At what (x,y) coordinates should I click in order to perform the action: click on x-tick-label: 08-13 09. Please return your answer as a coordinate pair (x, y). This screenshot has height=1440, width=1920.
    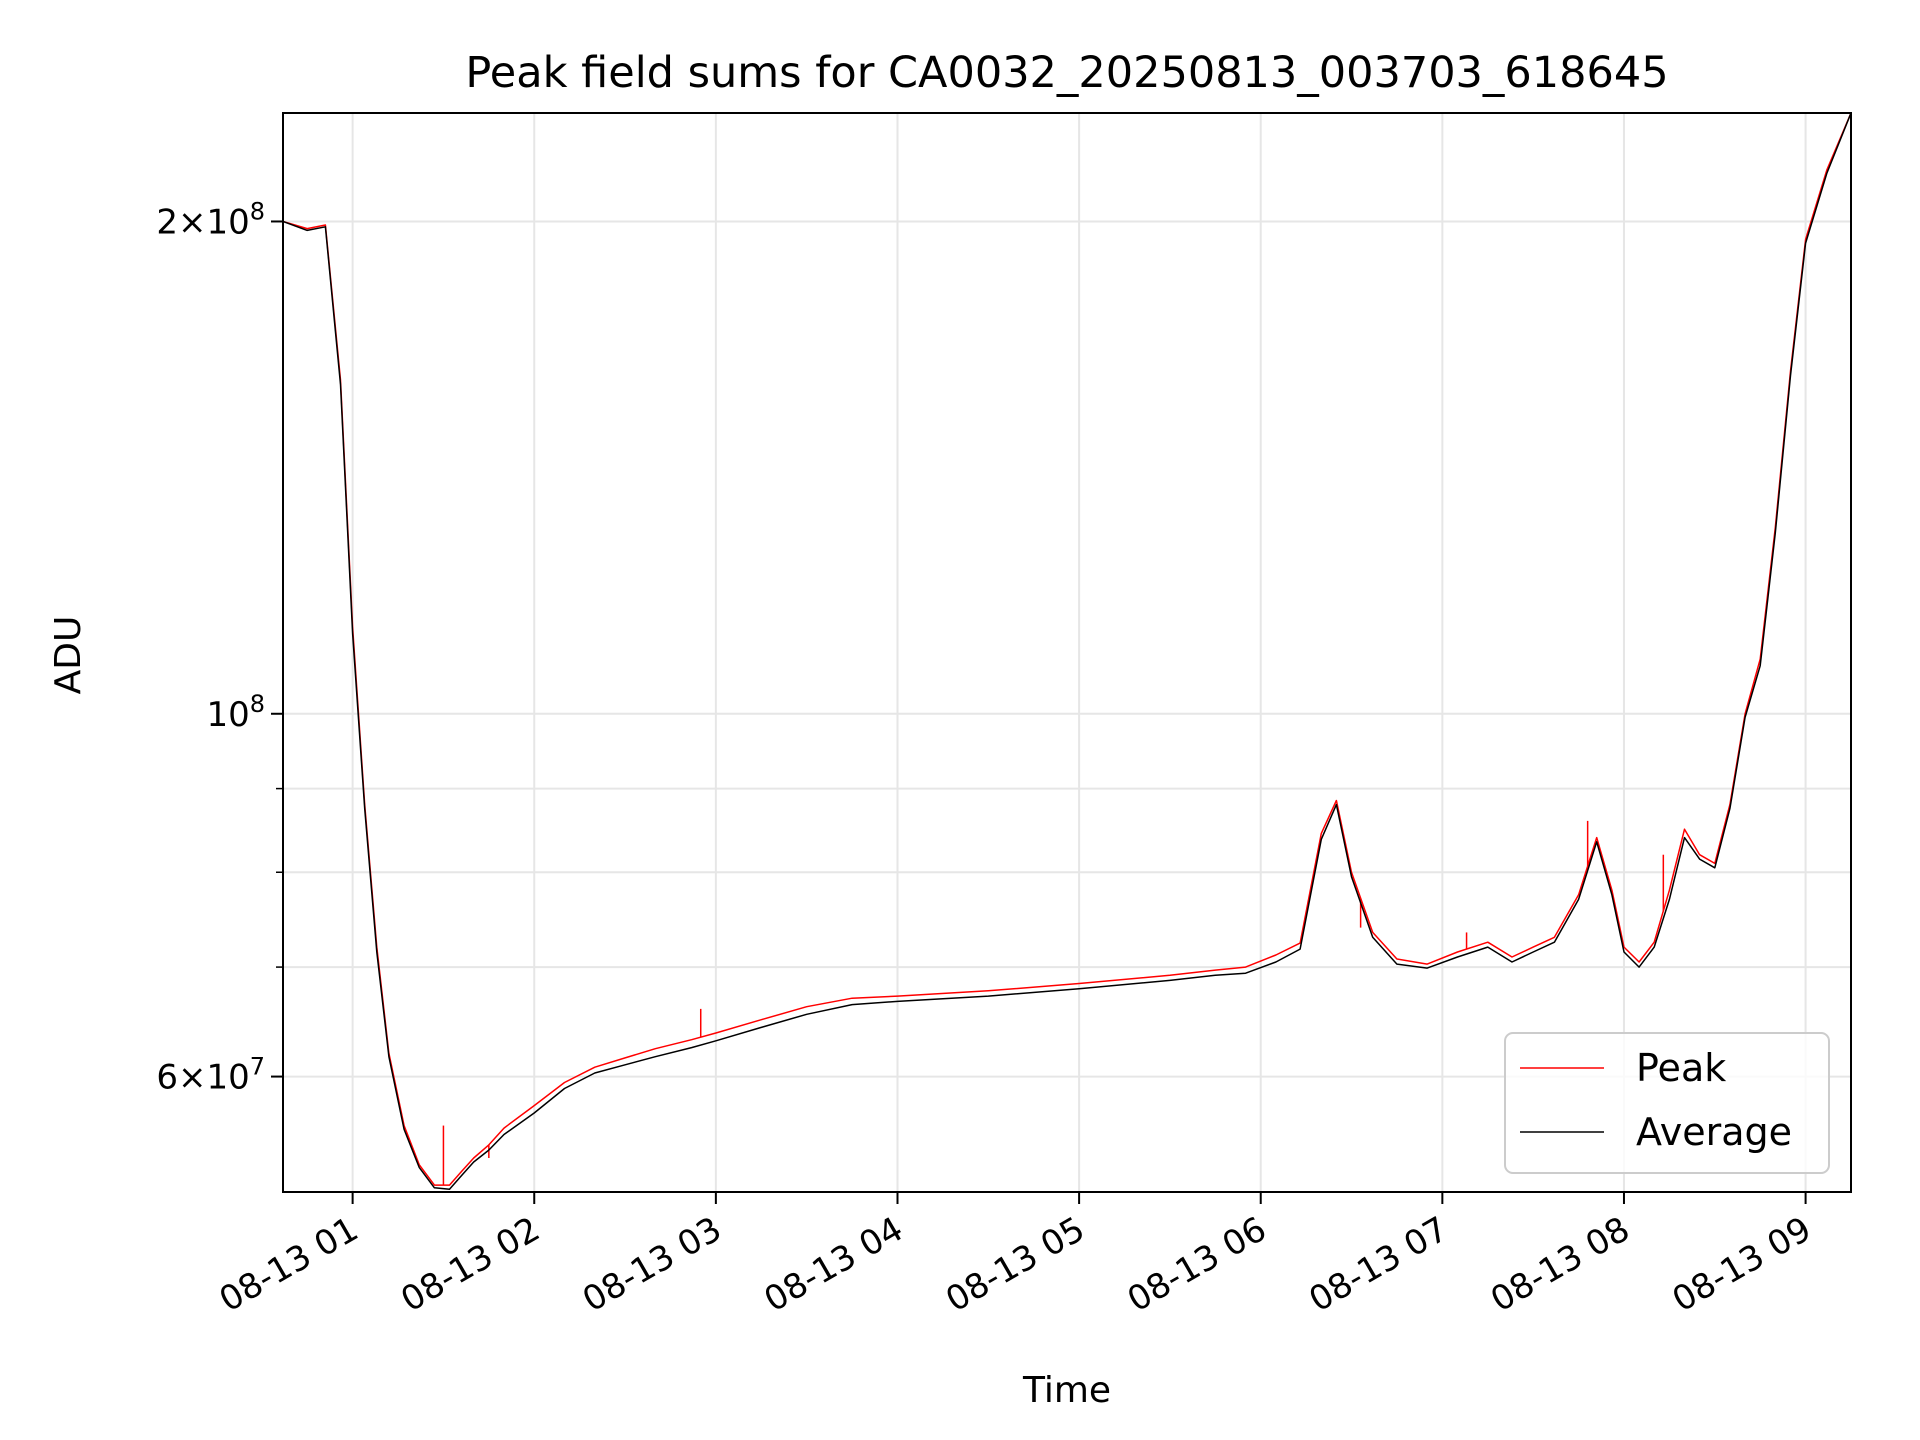
    Looking at the image, I should click on (1742, 1264).